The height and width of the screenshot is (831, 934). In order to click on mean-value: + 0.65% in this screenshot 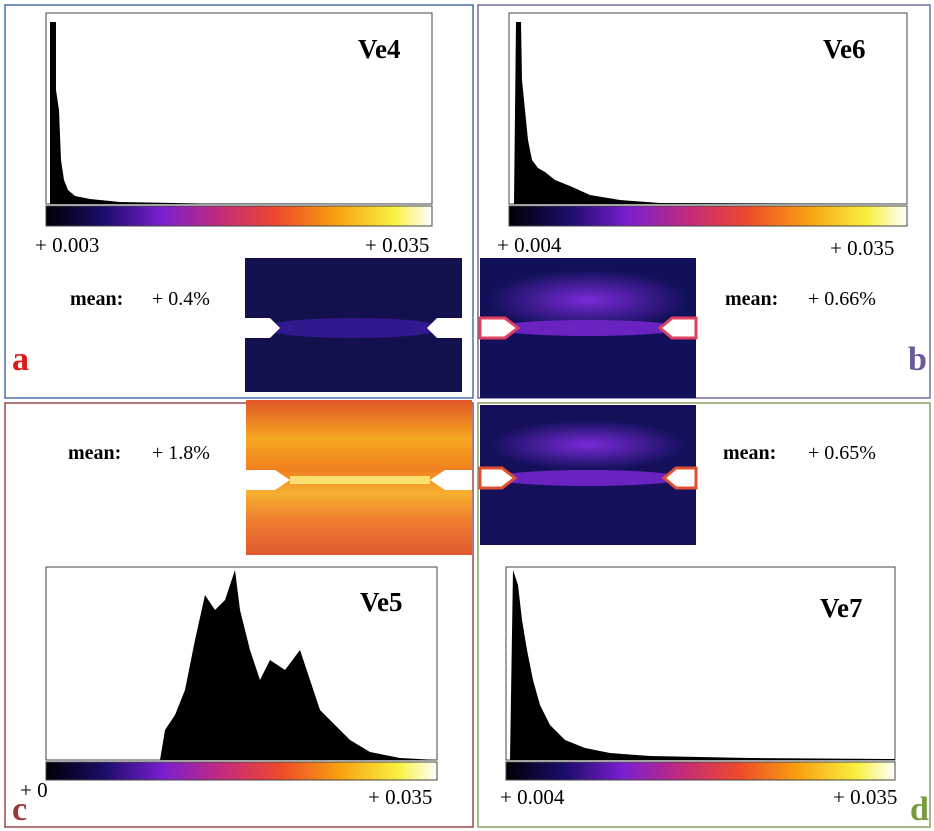, I will do `click(842, 453)`.